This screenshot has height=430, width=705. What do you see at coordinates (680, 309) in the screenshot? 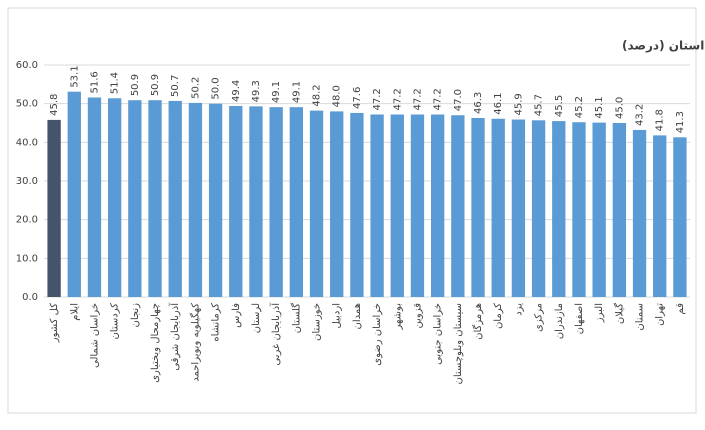
I see `x-tick-label: قم` at bounding box center [680, 309].